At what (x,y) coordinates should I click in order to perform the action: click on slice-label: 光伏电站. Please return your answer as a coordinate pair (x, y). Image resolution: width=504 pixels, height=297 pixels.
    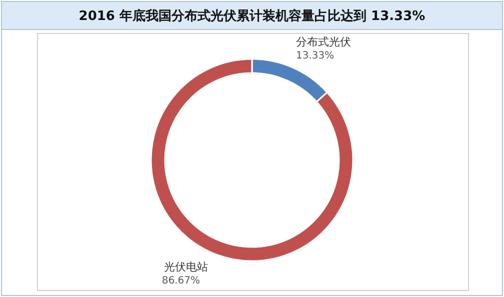
    Looking at the image, I should click on (186, 267).